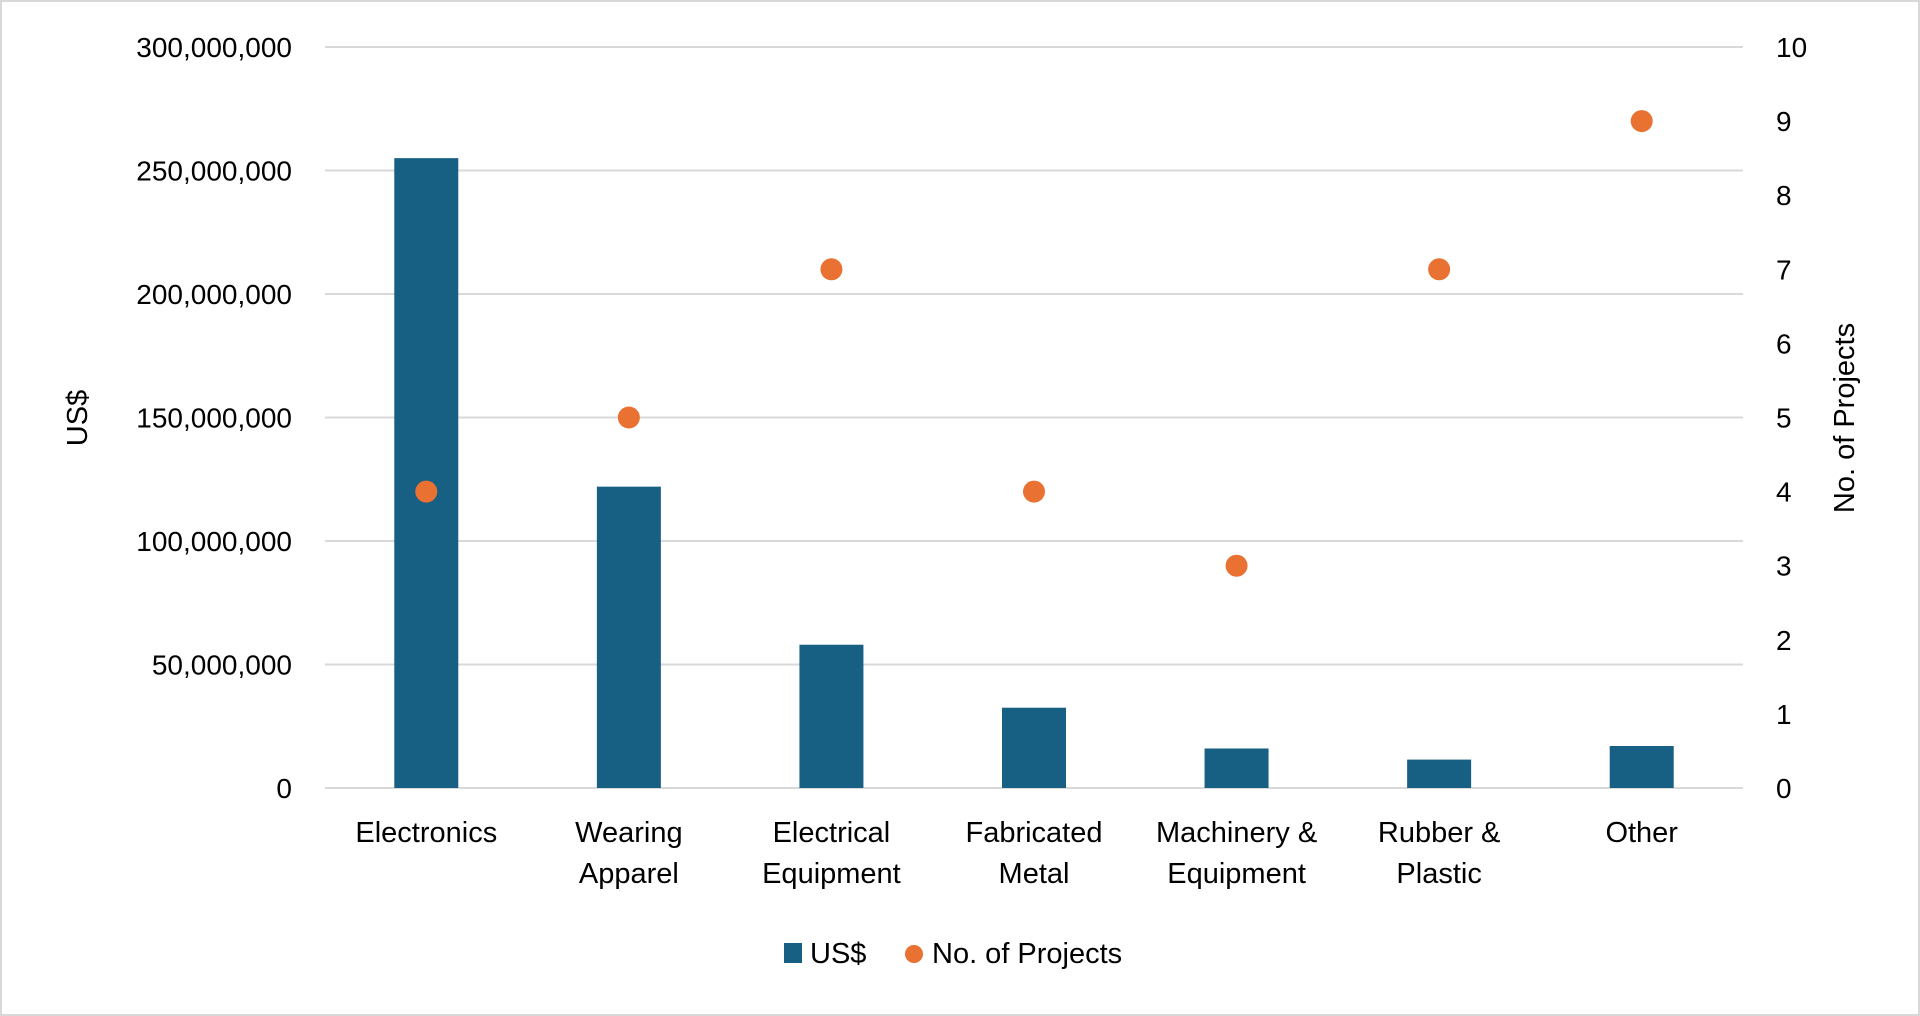 The width and height of the screenshot is (1920, 1016). I want to click on right-tick-label: 8, so click(1784, 195).